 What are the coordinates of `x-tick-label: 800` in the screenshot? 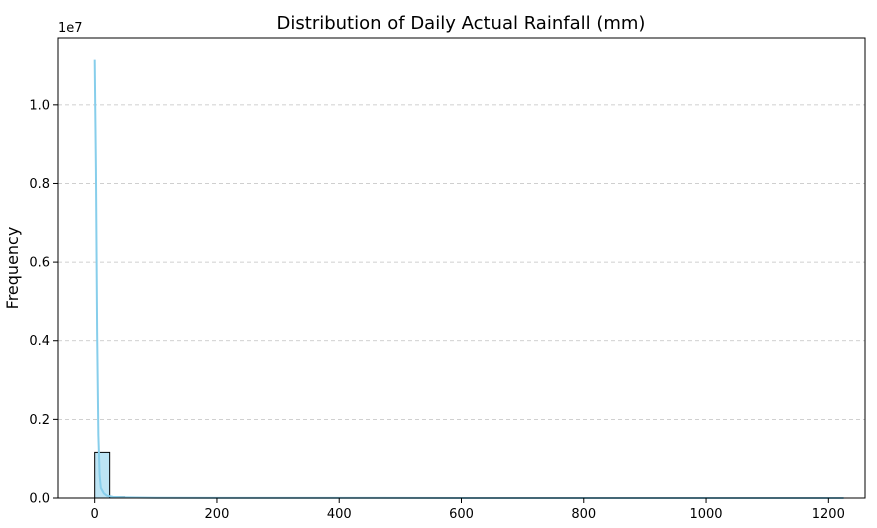 It's located at (583, 514).